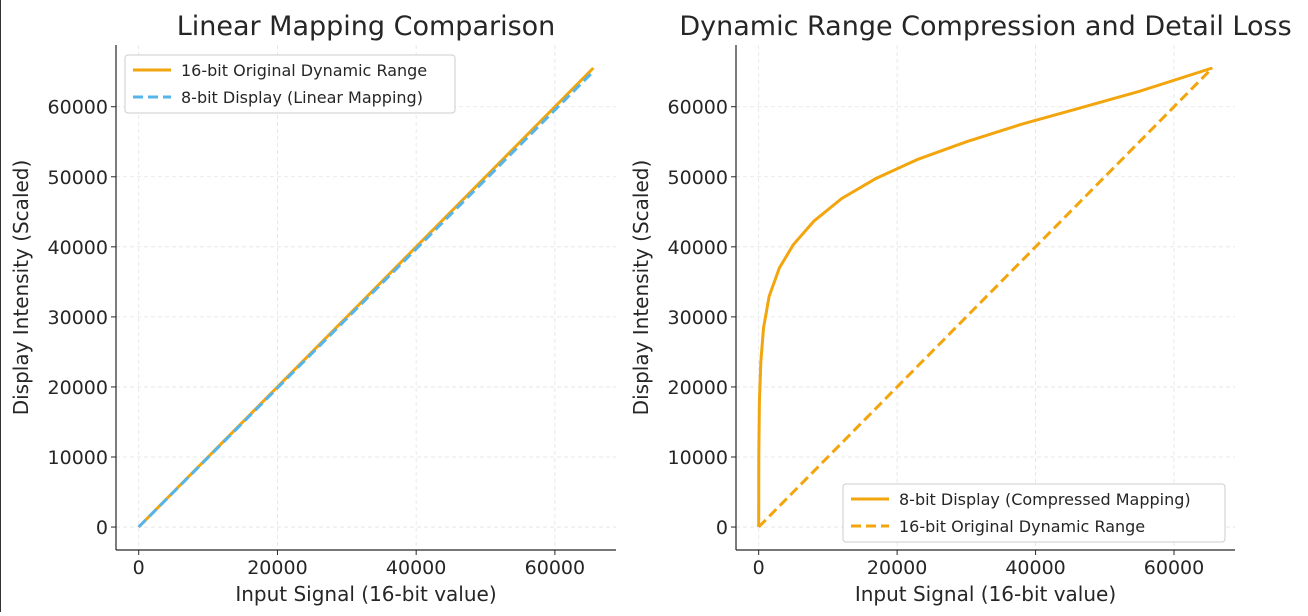  What do you see at coordinates (304, 70) in the screenshot?
I see `legend-label-1: 16-bit Original Dynamic Range` at bounding box center [304, 70].